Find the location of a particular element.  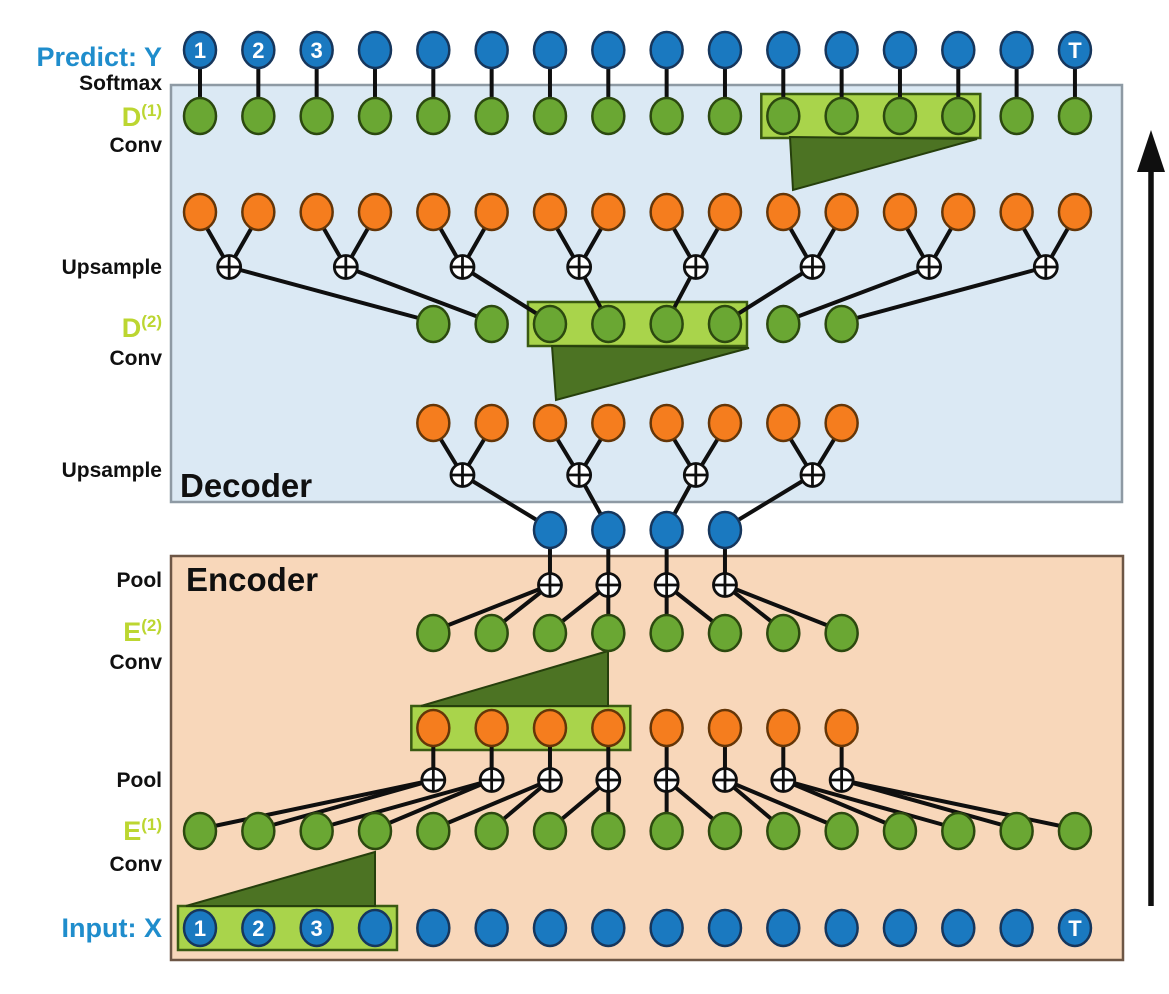

d1-conv-filter-triangle is located at coordinates (883, 163).